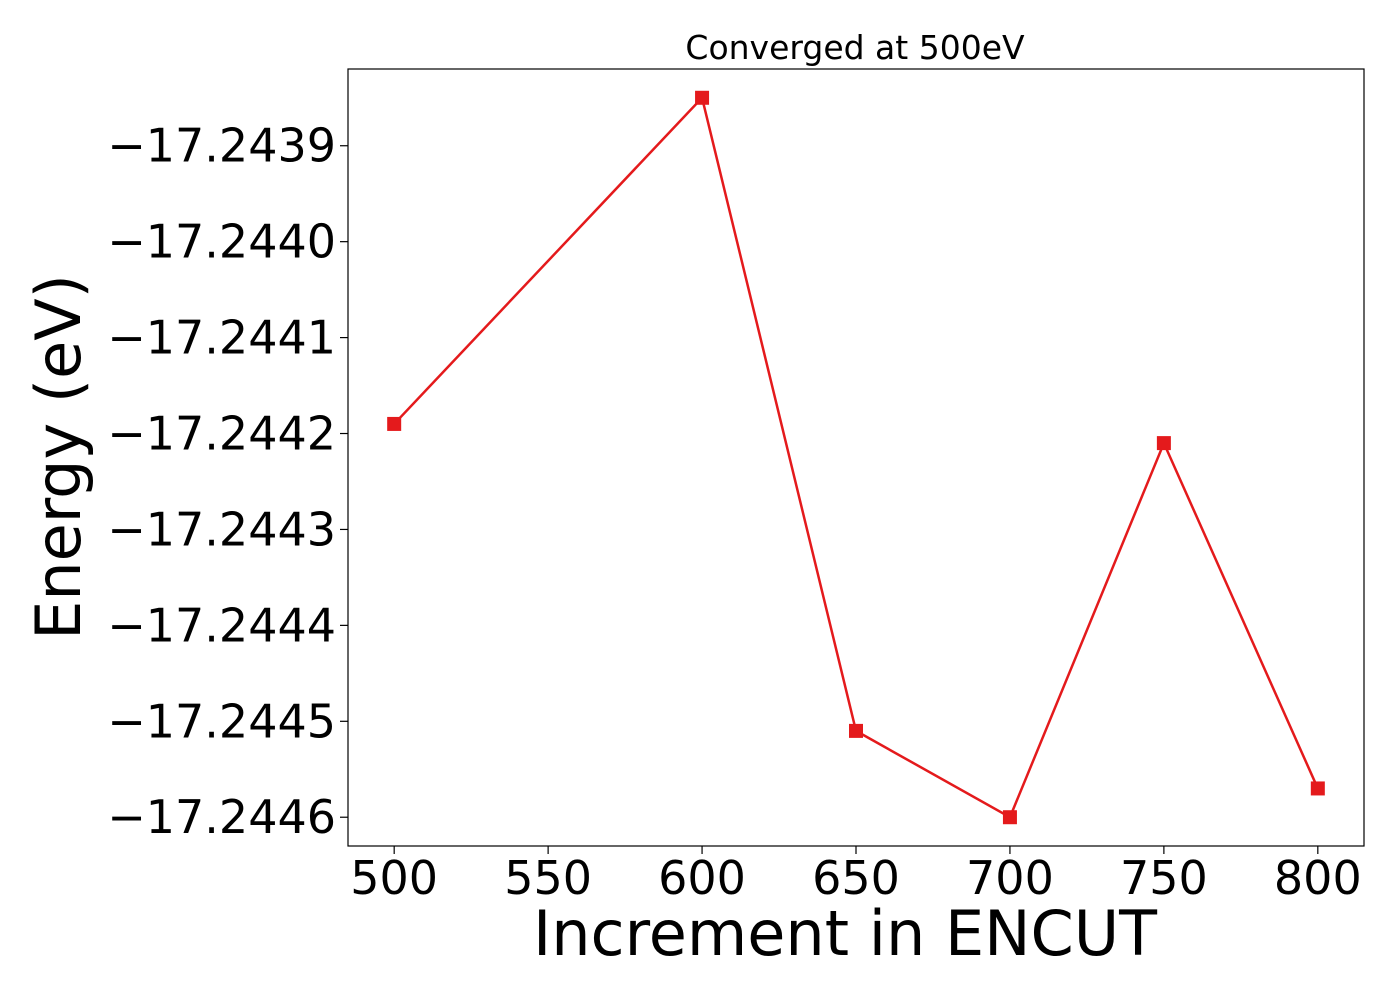  What do you see at coordinates (394, 878) in the screenshot?
I see `x-tick-label: 500` at bounding box center [394, 878].